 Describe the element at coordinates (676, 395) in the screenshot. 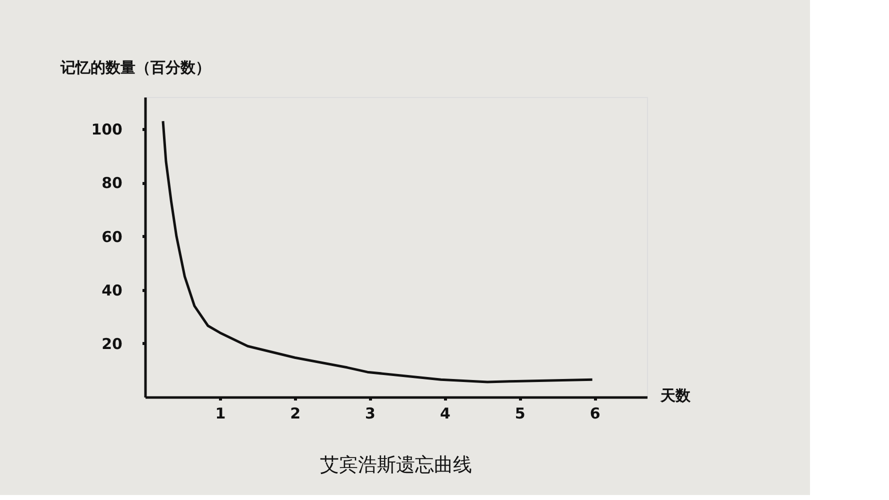

I see `x-axis-title: 天数` at that location.